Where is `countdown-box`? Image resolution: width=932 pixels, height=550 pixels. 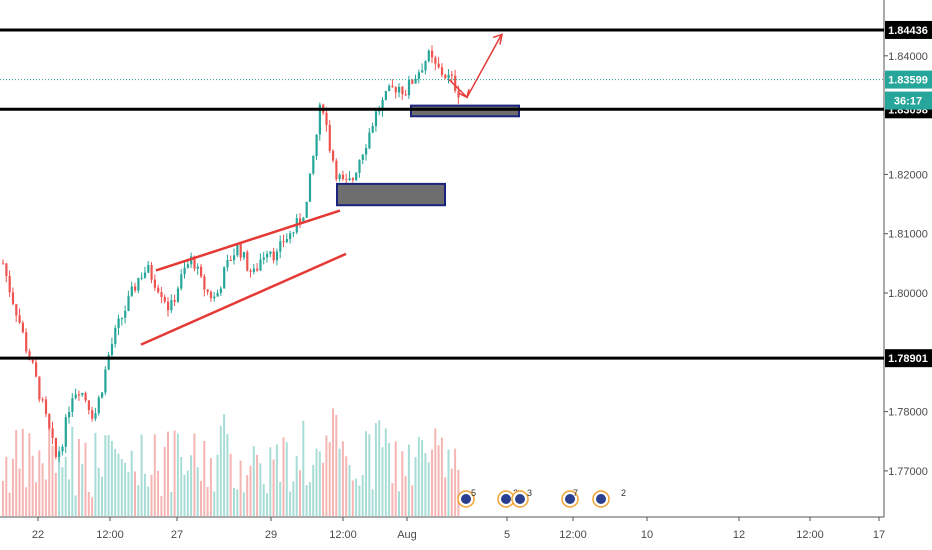 countdown-box is located at coordinates (908, 100).